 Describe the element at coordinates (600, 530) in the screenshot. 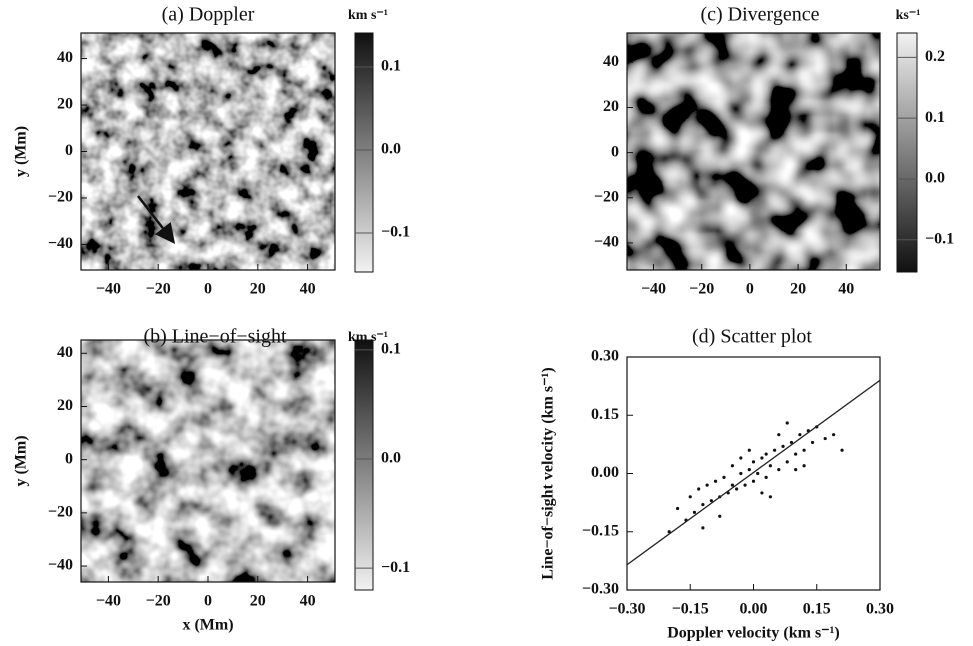

I see `y-tick-label: −0.15` at that location.